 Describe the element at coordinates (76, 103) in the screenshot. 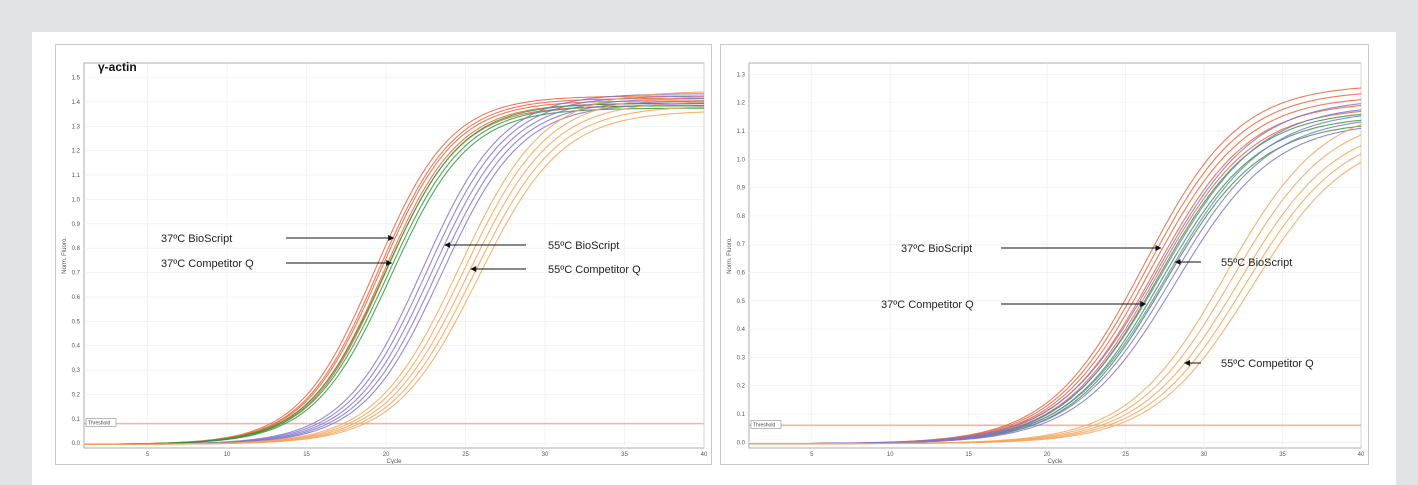

I see `y-tick-label: 1.4` at that location.